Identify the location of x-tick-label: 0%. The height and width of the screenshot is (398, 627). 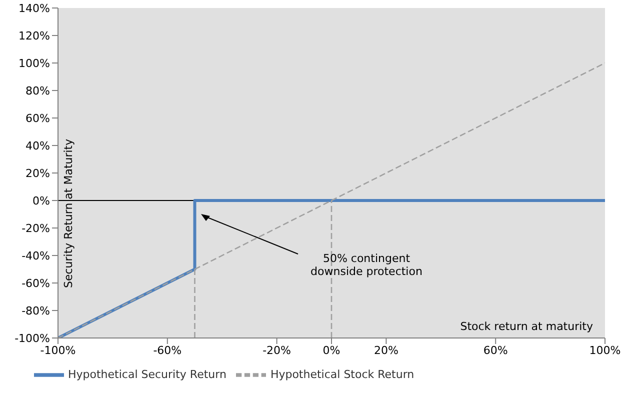
(331, 350).